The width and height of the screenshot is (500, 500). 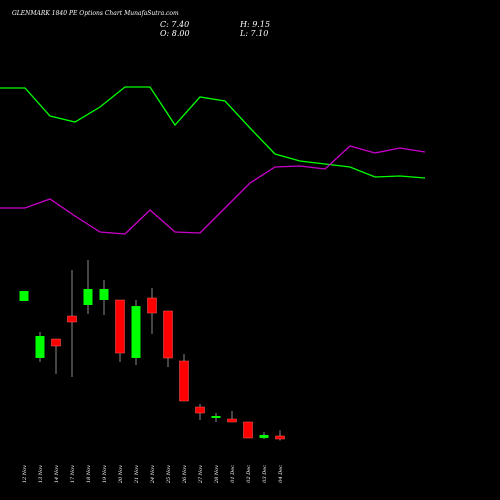 What do you see at coordinates (121, 474) in the screenshot?
I see `x-tick-label: 20 Nov` at bounding box center [121, 474].